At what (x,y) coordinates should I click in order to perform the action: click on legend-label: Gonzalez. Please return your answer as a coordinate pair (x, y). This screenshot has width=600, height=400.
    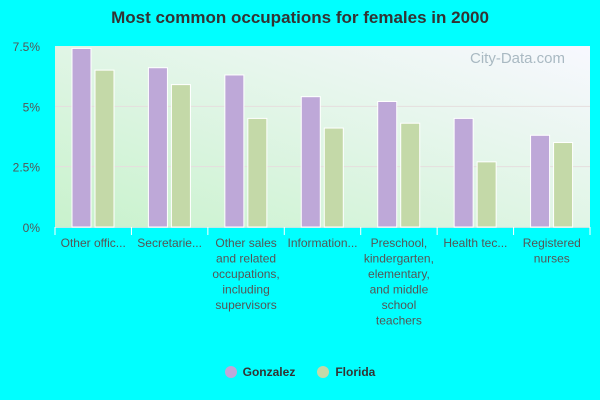
    Looking at the image, I should click on (269, 372).